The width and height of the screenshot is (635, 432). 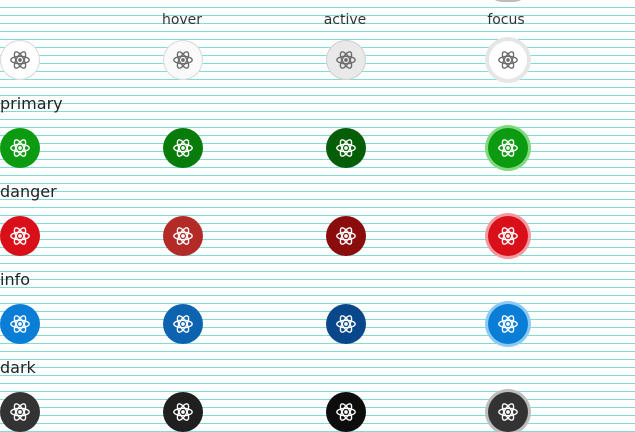 What do you see at coordinates (345, 20) in the screenshot?
I see `header-active: active` at bounding box center [345, 20].